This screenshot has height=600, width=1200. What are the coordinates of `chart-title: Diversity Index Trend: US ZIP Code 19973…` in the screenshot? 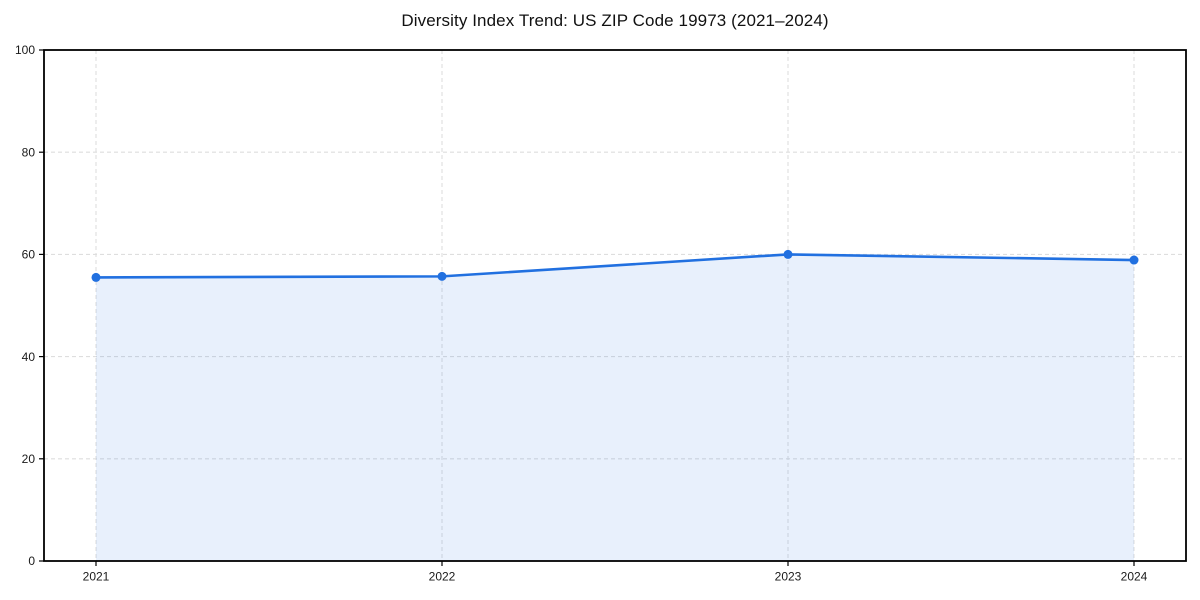 It's located at (615, 20).